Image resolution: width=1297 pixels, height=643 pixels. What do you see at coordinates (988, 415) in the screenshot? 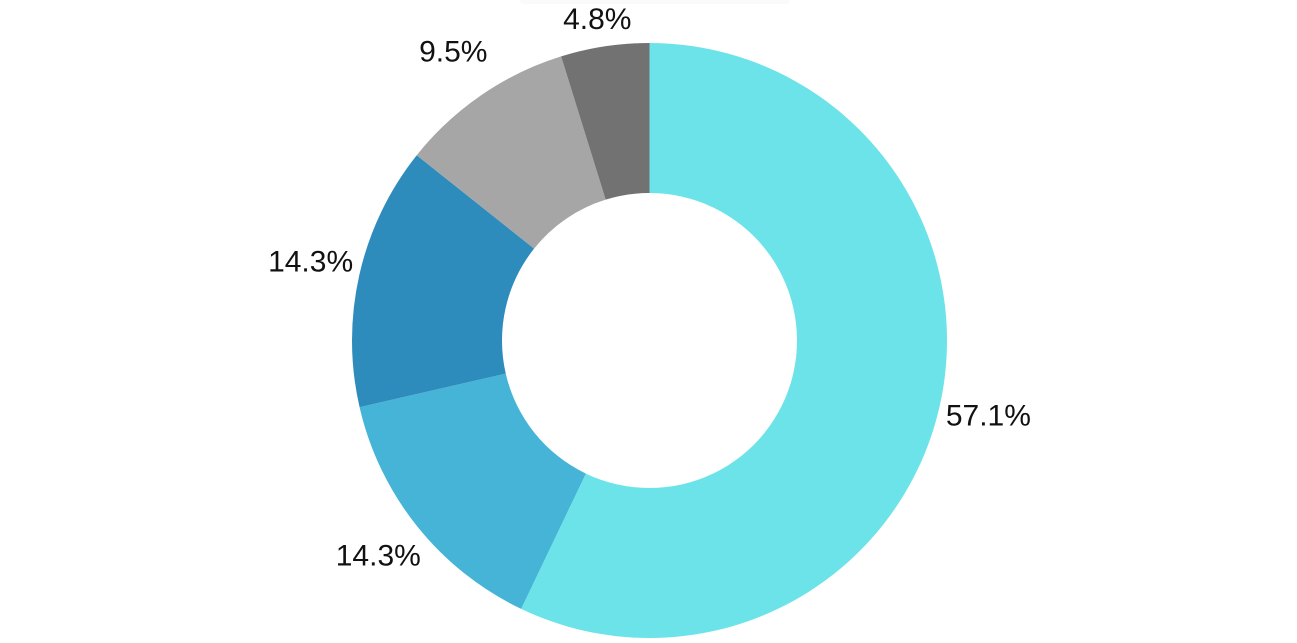
I see `slice-label: 57.1%` at bounding box center [988, 415].